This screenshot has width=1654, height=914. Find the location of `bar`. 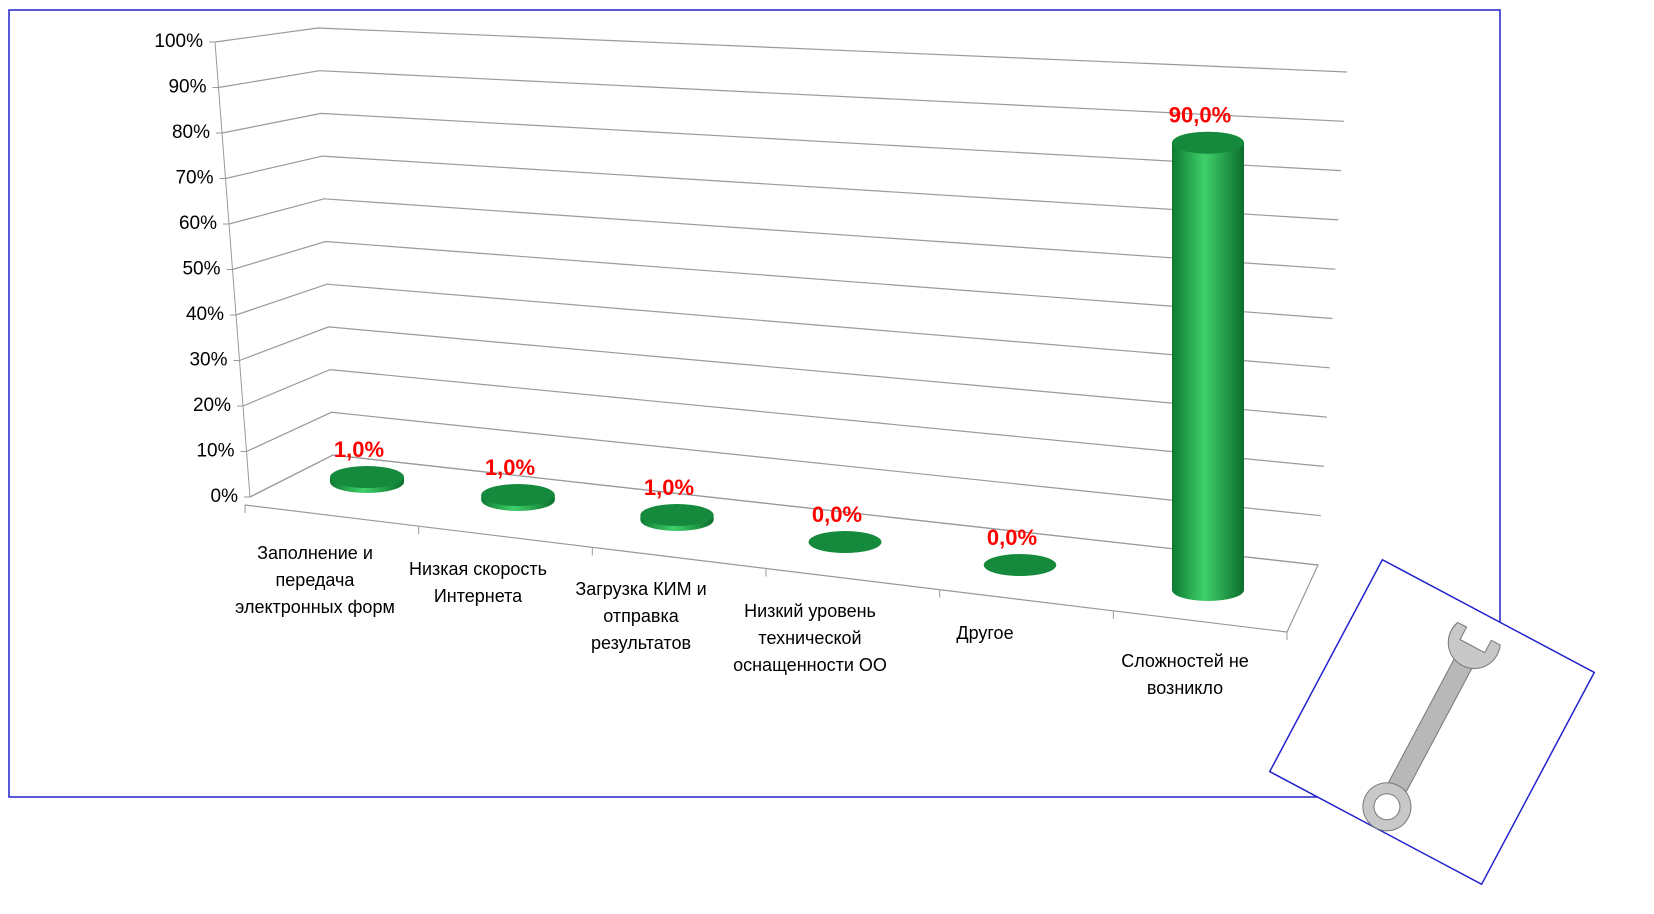

bar is located at coordinates (1208, 371).